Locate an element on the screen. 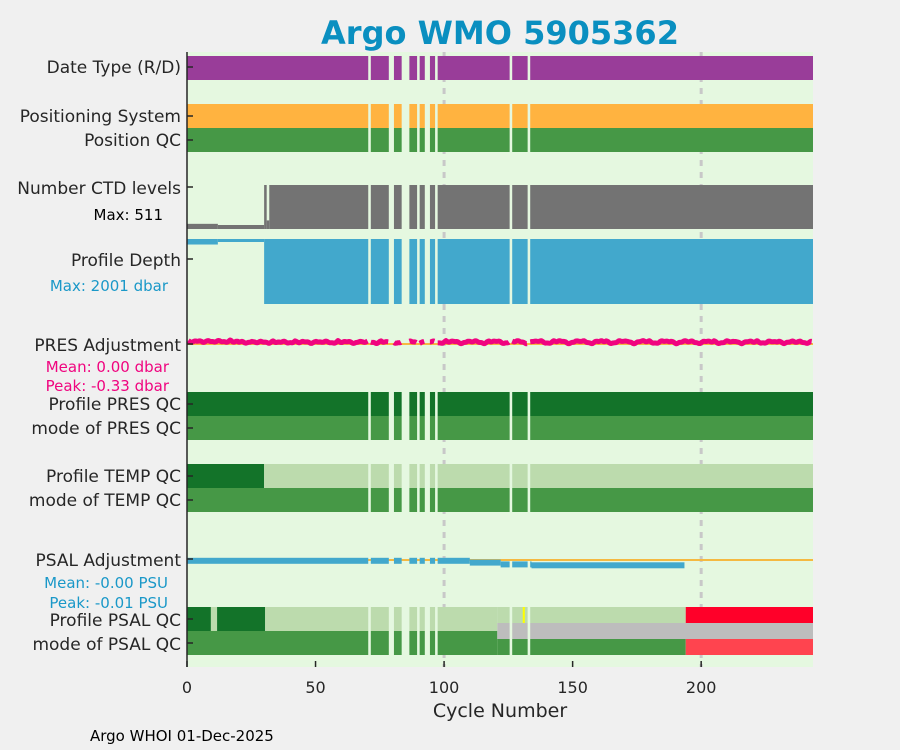  label-ctd-levels: Number CTD levels is located at coordinates (99, 189).